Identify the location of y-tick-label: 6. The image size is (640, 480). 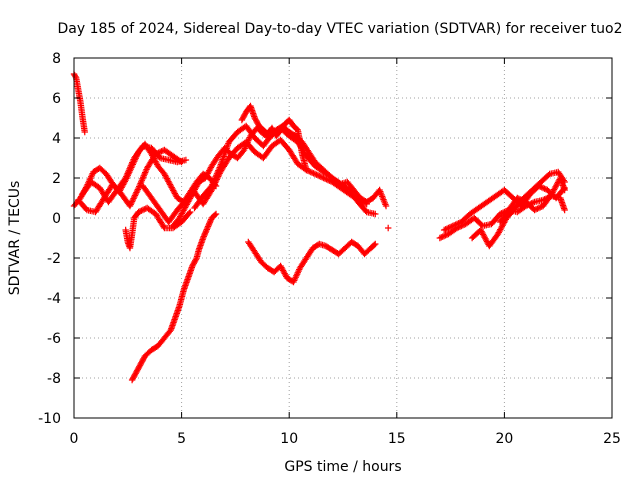
(56, 99).